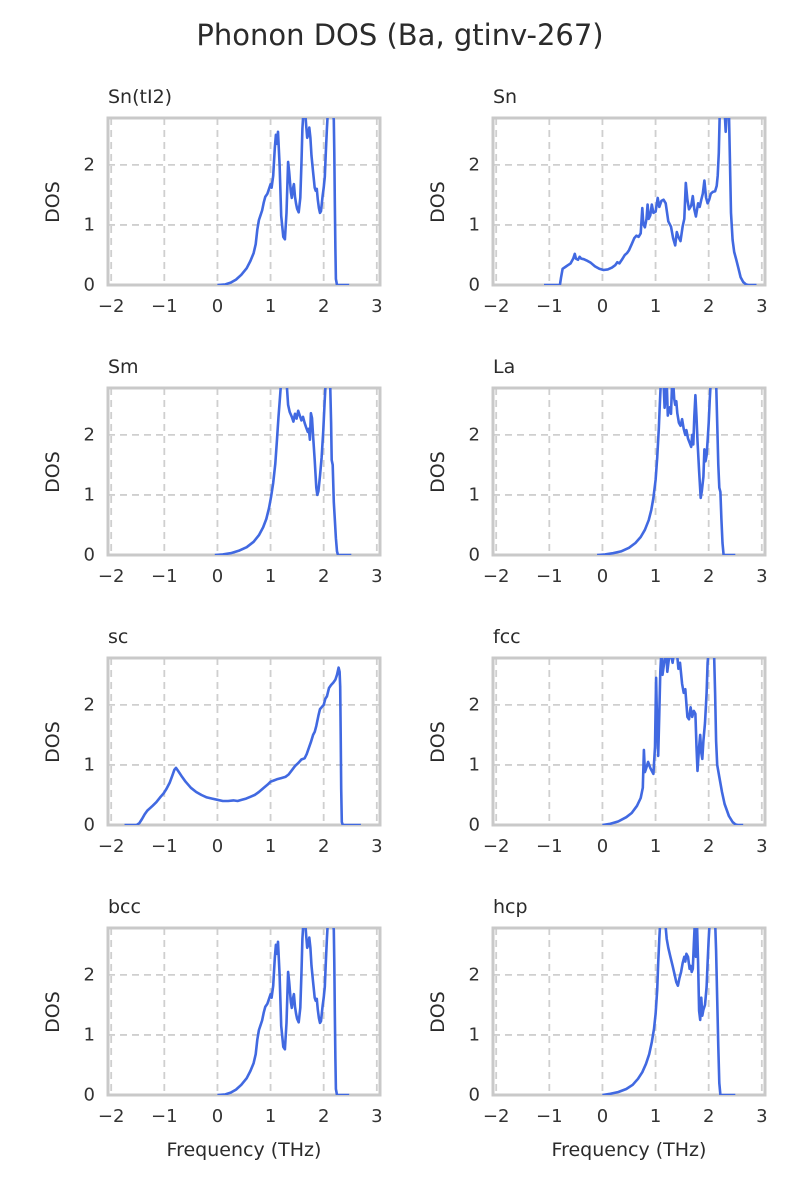 The height and width of the screenshot is (1200, 800). I want to click on subplot-la, so click(629, 471).